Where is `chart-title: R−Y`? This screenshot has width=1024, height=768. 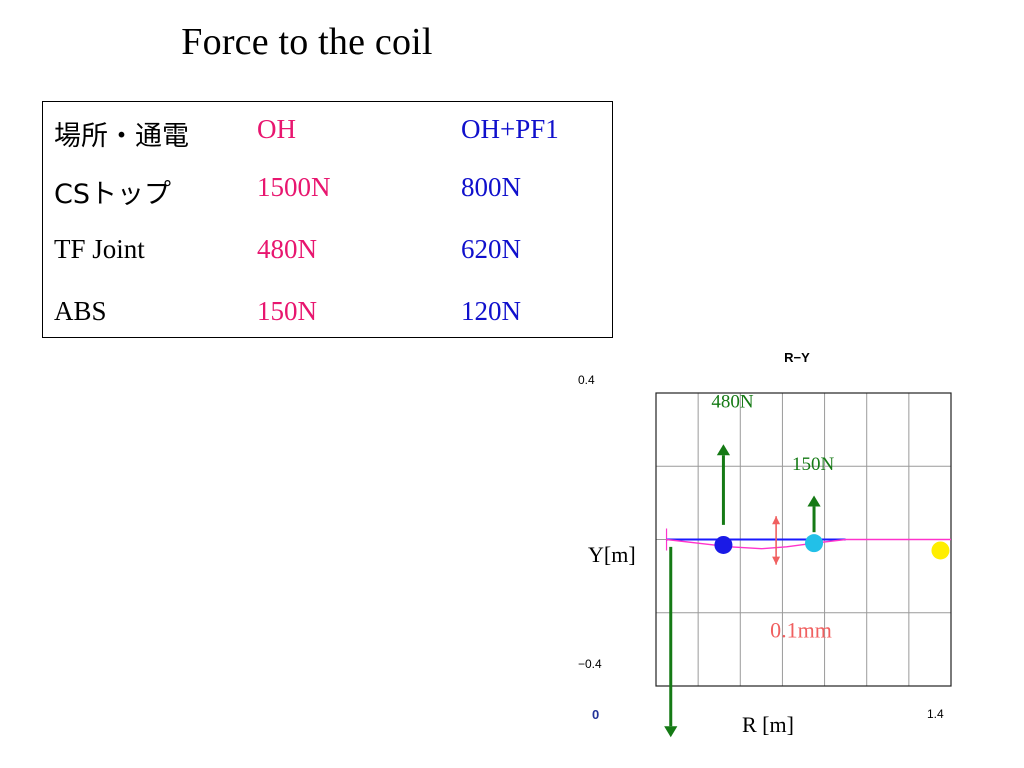 chart-title: R−Y is located at coordinates (797, 357).